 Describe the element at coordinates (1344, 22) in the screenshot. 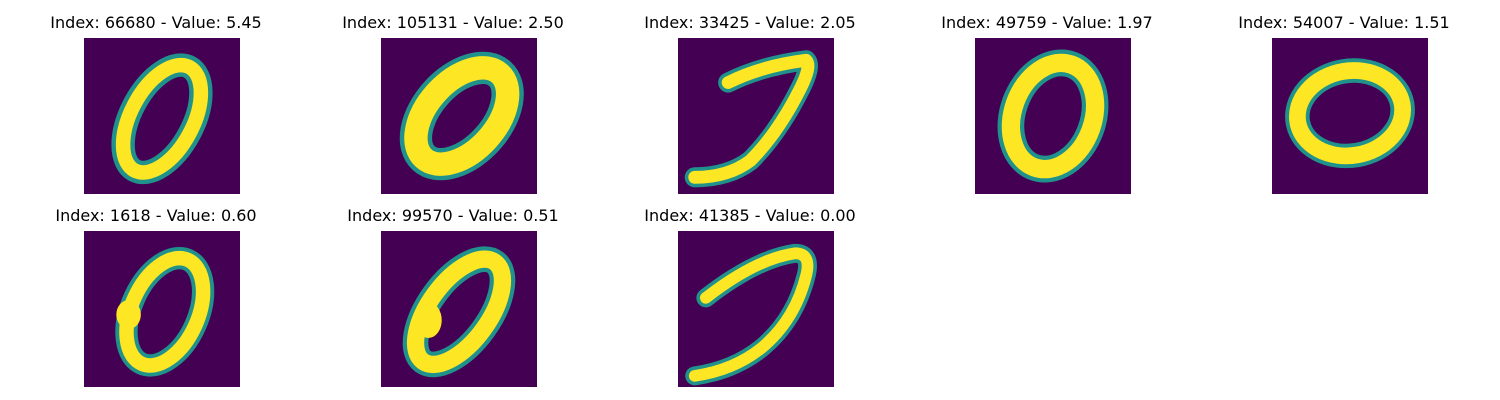

I see `panel-title: Index: 54007 - Value: 1.51` at that location.